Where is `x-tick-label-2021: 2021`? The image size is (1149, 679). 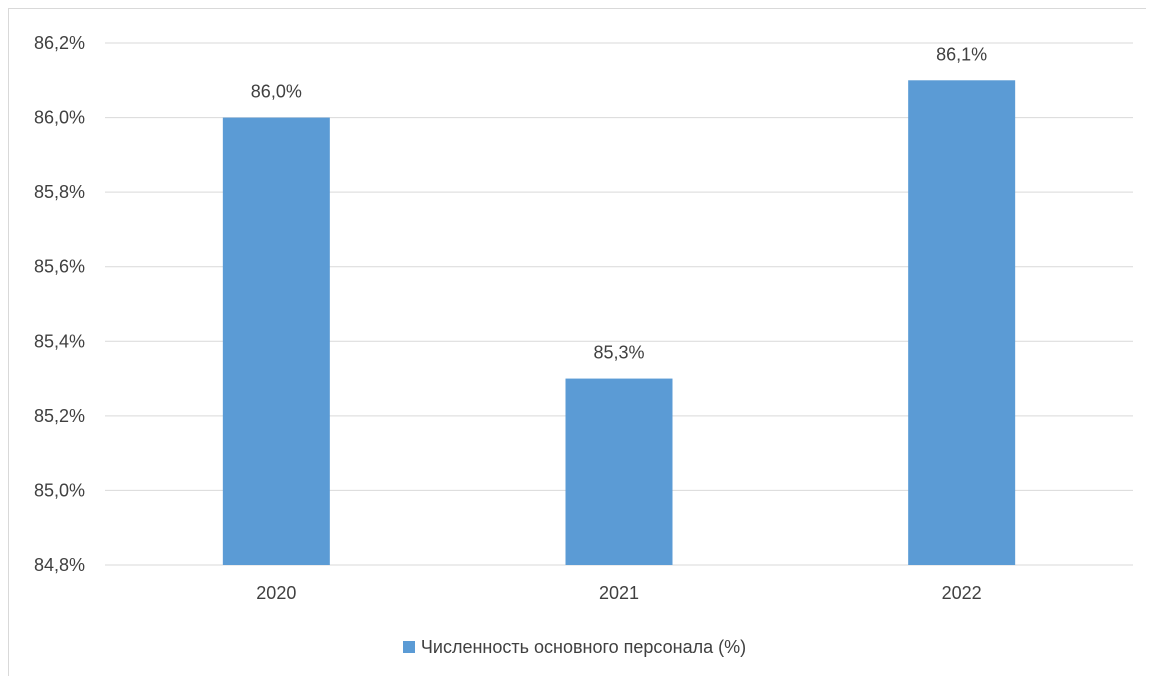
x-tick-label-2021: 2021 is located at coordinates (619, 593).